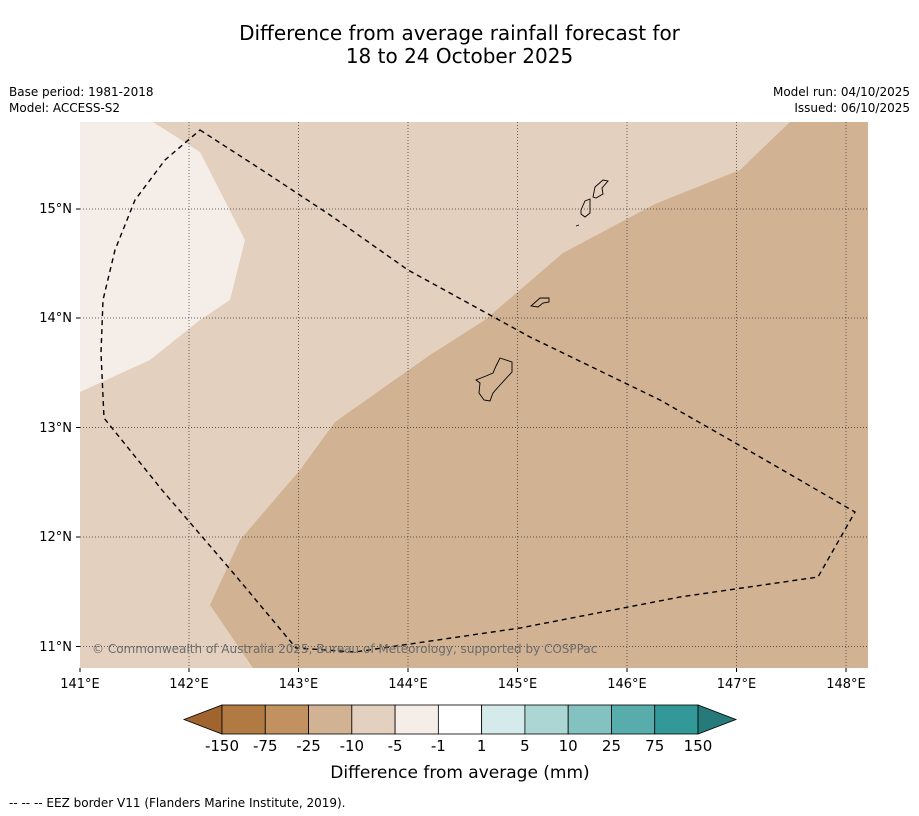  Describe the element at coordinates (577, 225) in the screenshot. I see `island-aguijan` at that location.